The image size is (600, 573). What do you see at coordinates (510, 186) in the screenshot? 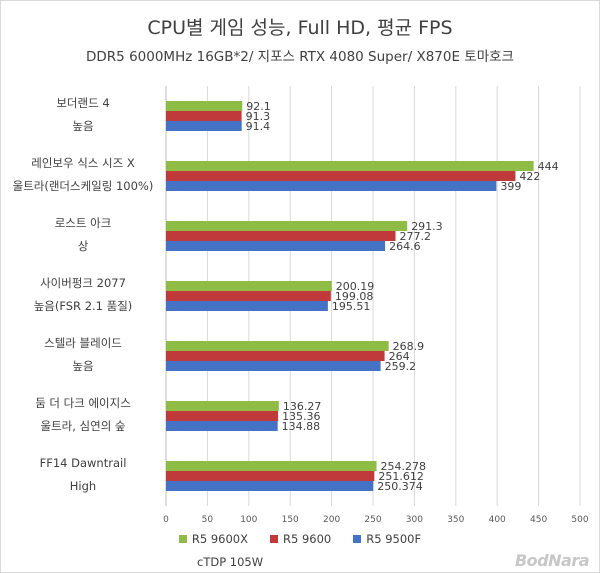
I see `bar-value-label: 399` at bounding box center [510, 186].